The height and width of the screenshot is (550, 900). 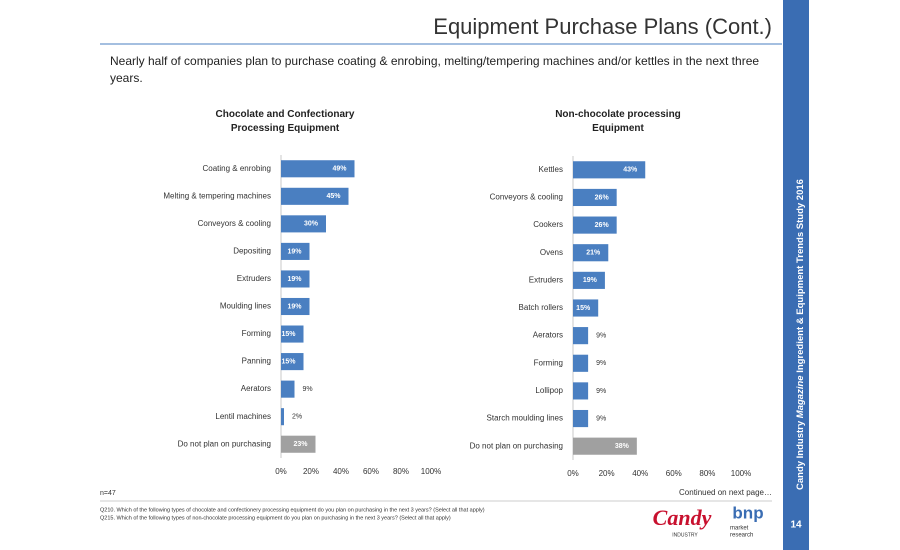 What do you see at coordinates (541, 307) in the screenshot?
I see `category-label: Batch rollers` at bounding box center [541, 307].